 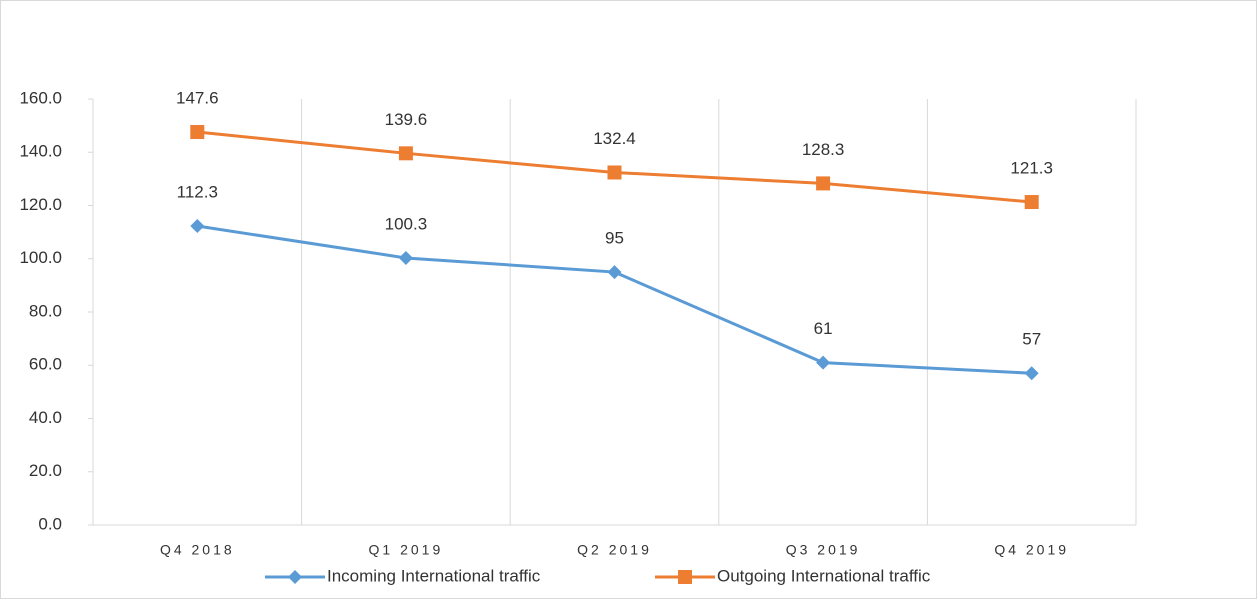 I want to click on x-tick-label: Q1 2019, so click(x=406, y=550).